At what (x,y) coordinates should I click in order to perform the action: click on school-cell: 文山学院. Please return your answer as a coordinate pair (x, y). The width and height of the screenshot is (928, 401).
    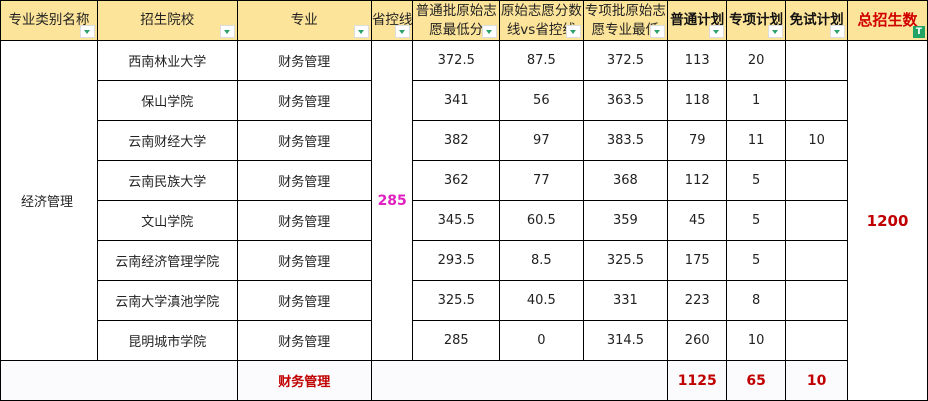
    Looking at the image, I should click on (167, 220).